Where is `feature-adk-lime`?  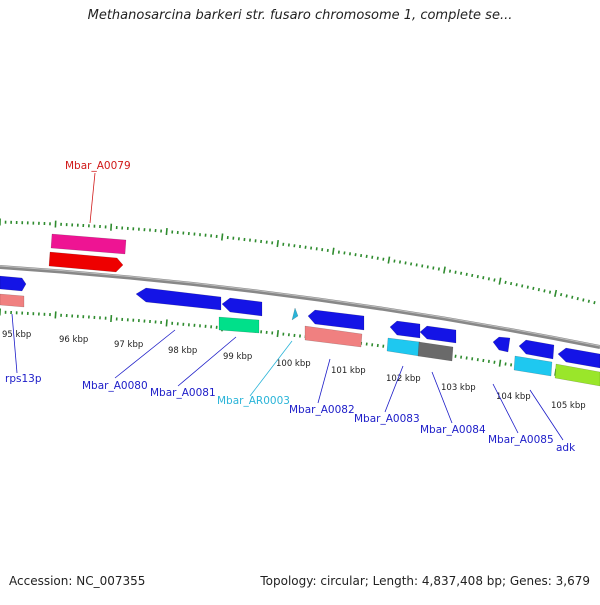
feature-adk-lime is located at coordinates (577, 375).